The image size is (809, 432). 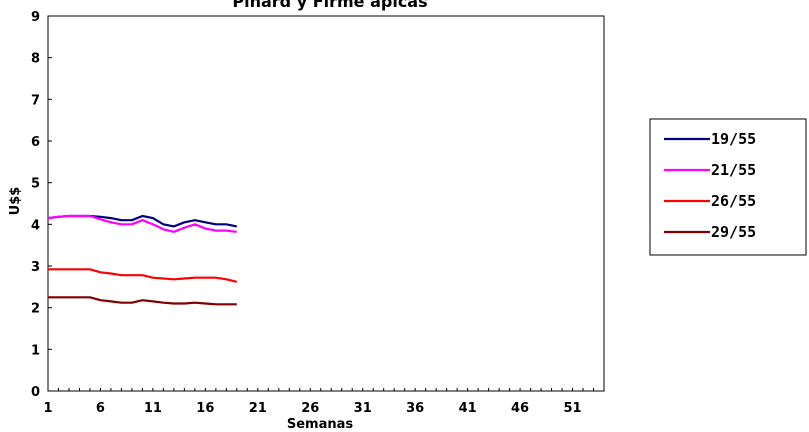 I want to click on y-tick-label: 7, so click(x=35, y=100).